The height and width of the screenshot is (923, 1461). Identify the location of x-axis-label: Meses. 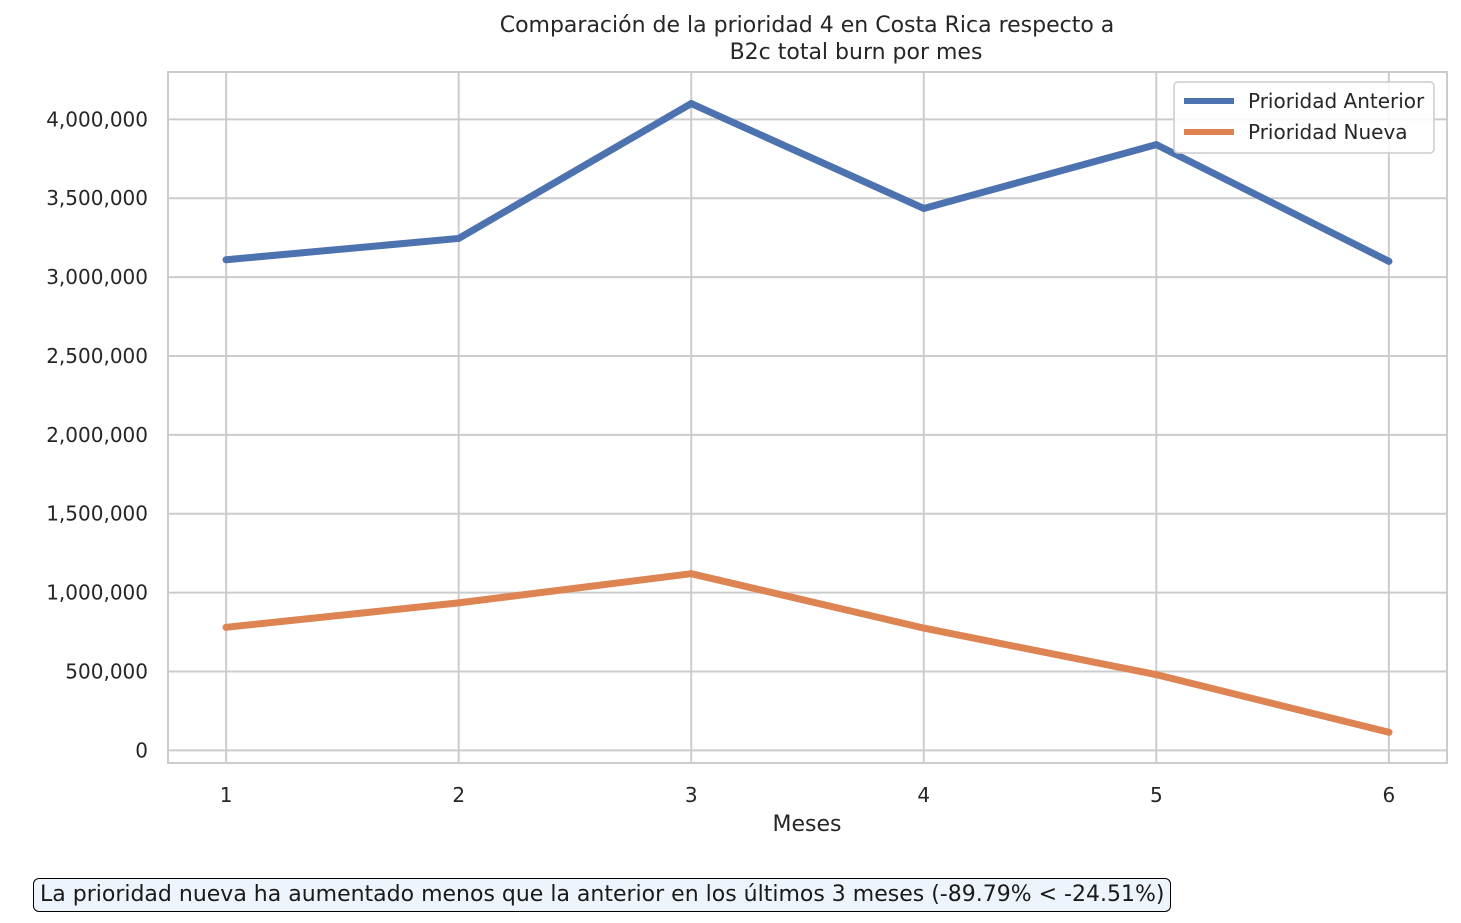
(807, 824).